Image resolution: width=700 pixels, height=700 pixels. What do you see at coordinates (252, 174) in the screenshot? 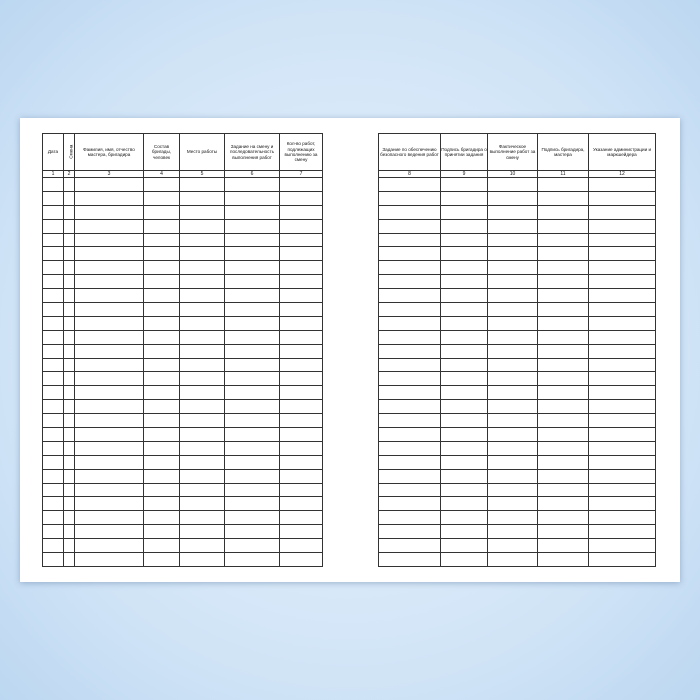
I see `column-number: 6` at bounding box center [252, 174].